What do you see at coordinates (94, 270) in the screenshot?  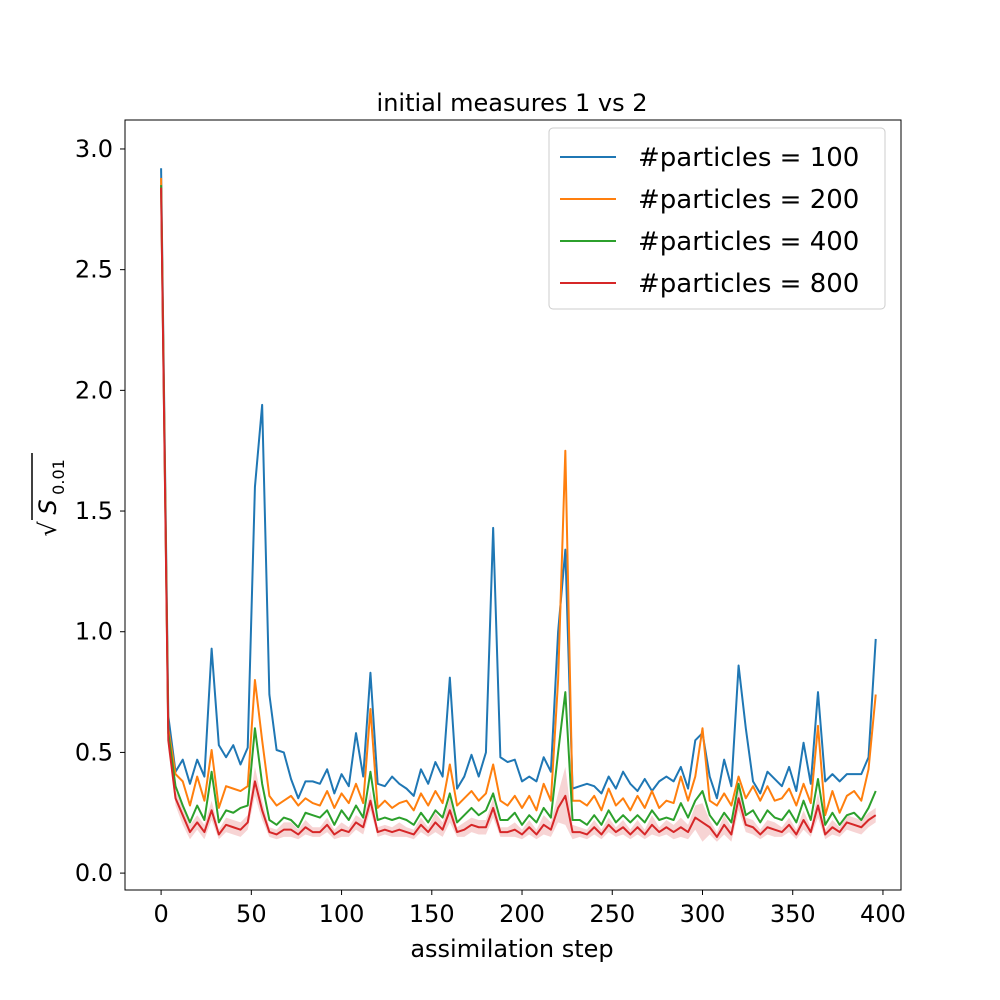 I see `y-tick-label: 2.5` at bounding box center [94, 270].